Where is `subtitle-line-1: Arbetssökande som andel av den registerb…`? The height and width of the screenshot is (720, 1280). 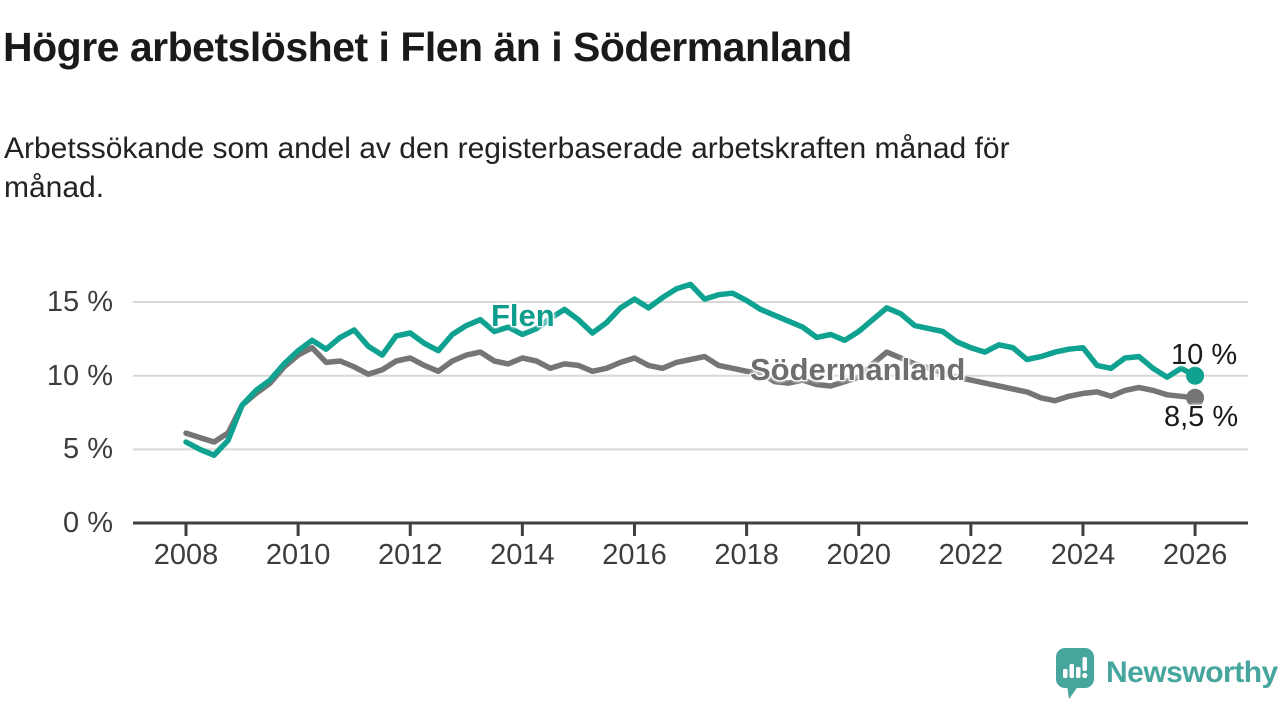 subtitle-line-1: Arbetssökande som andel av den registerb… is located at coordinates (507, 148).